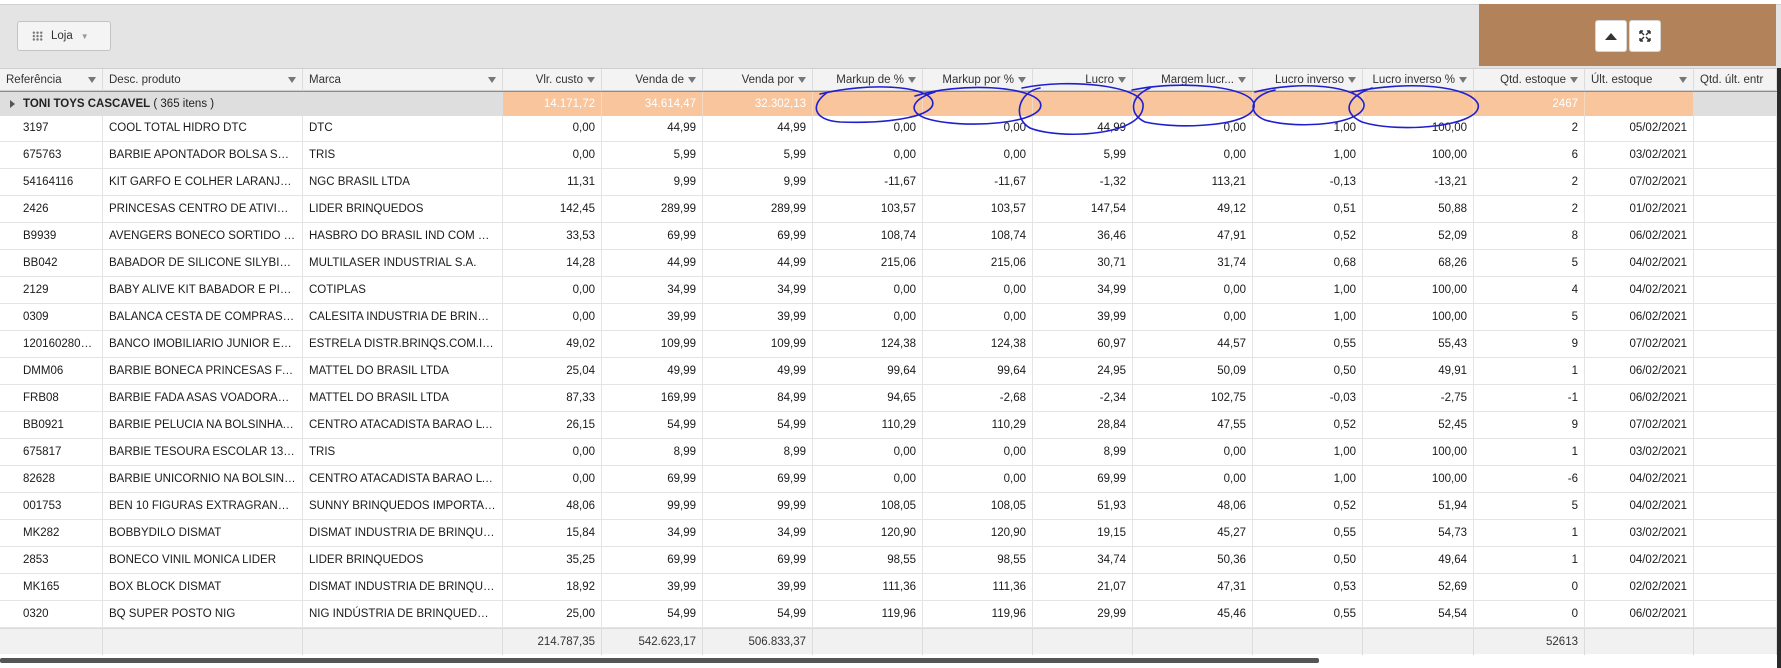 The image size is (1781, 668). What do you see at coordinates (1529, 155) in the screenshot?
I see `cell-qtd: 6` at bounding box center [1529, 155].